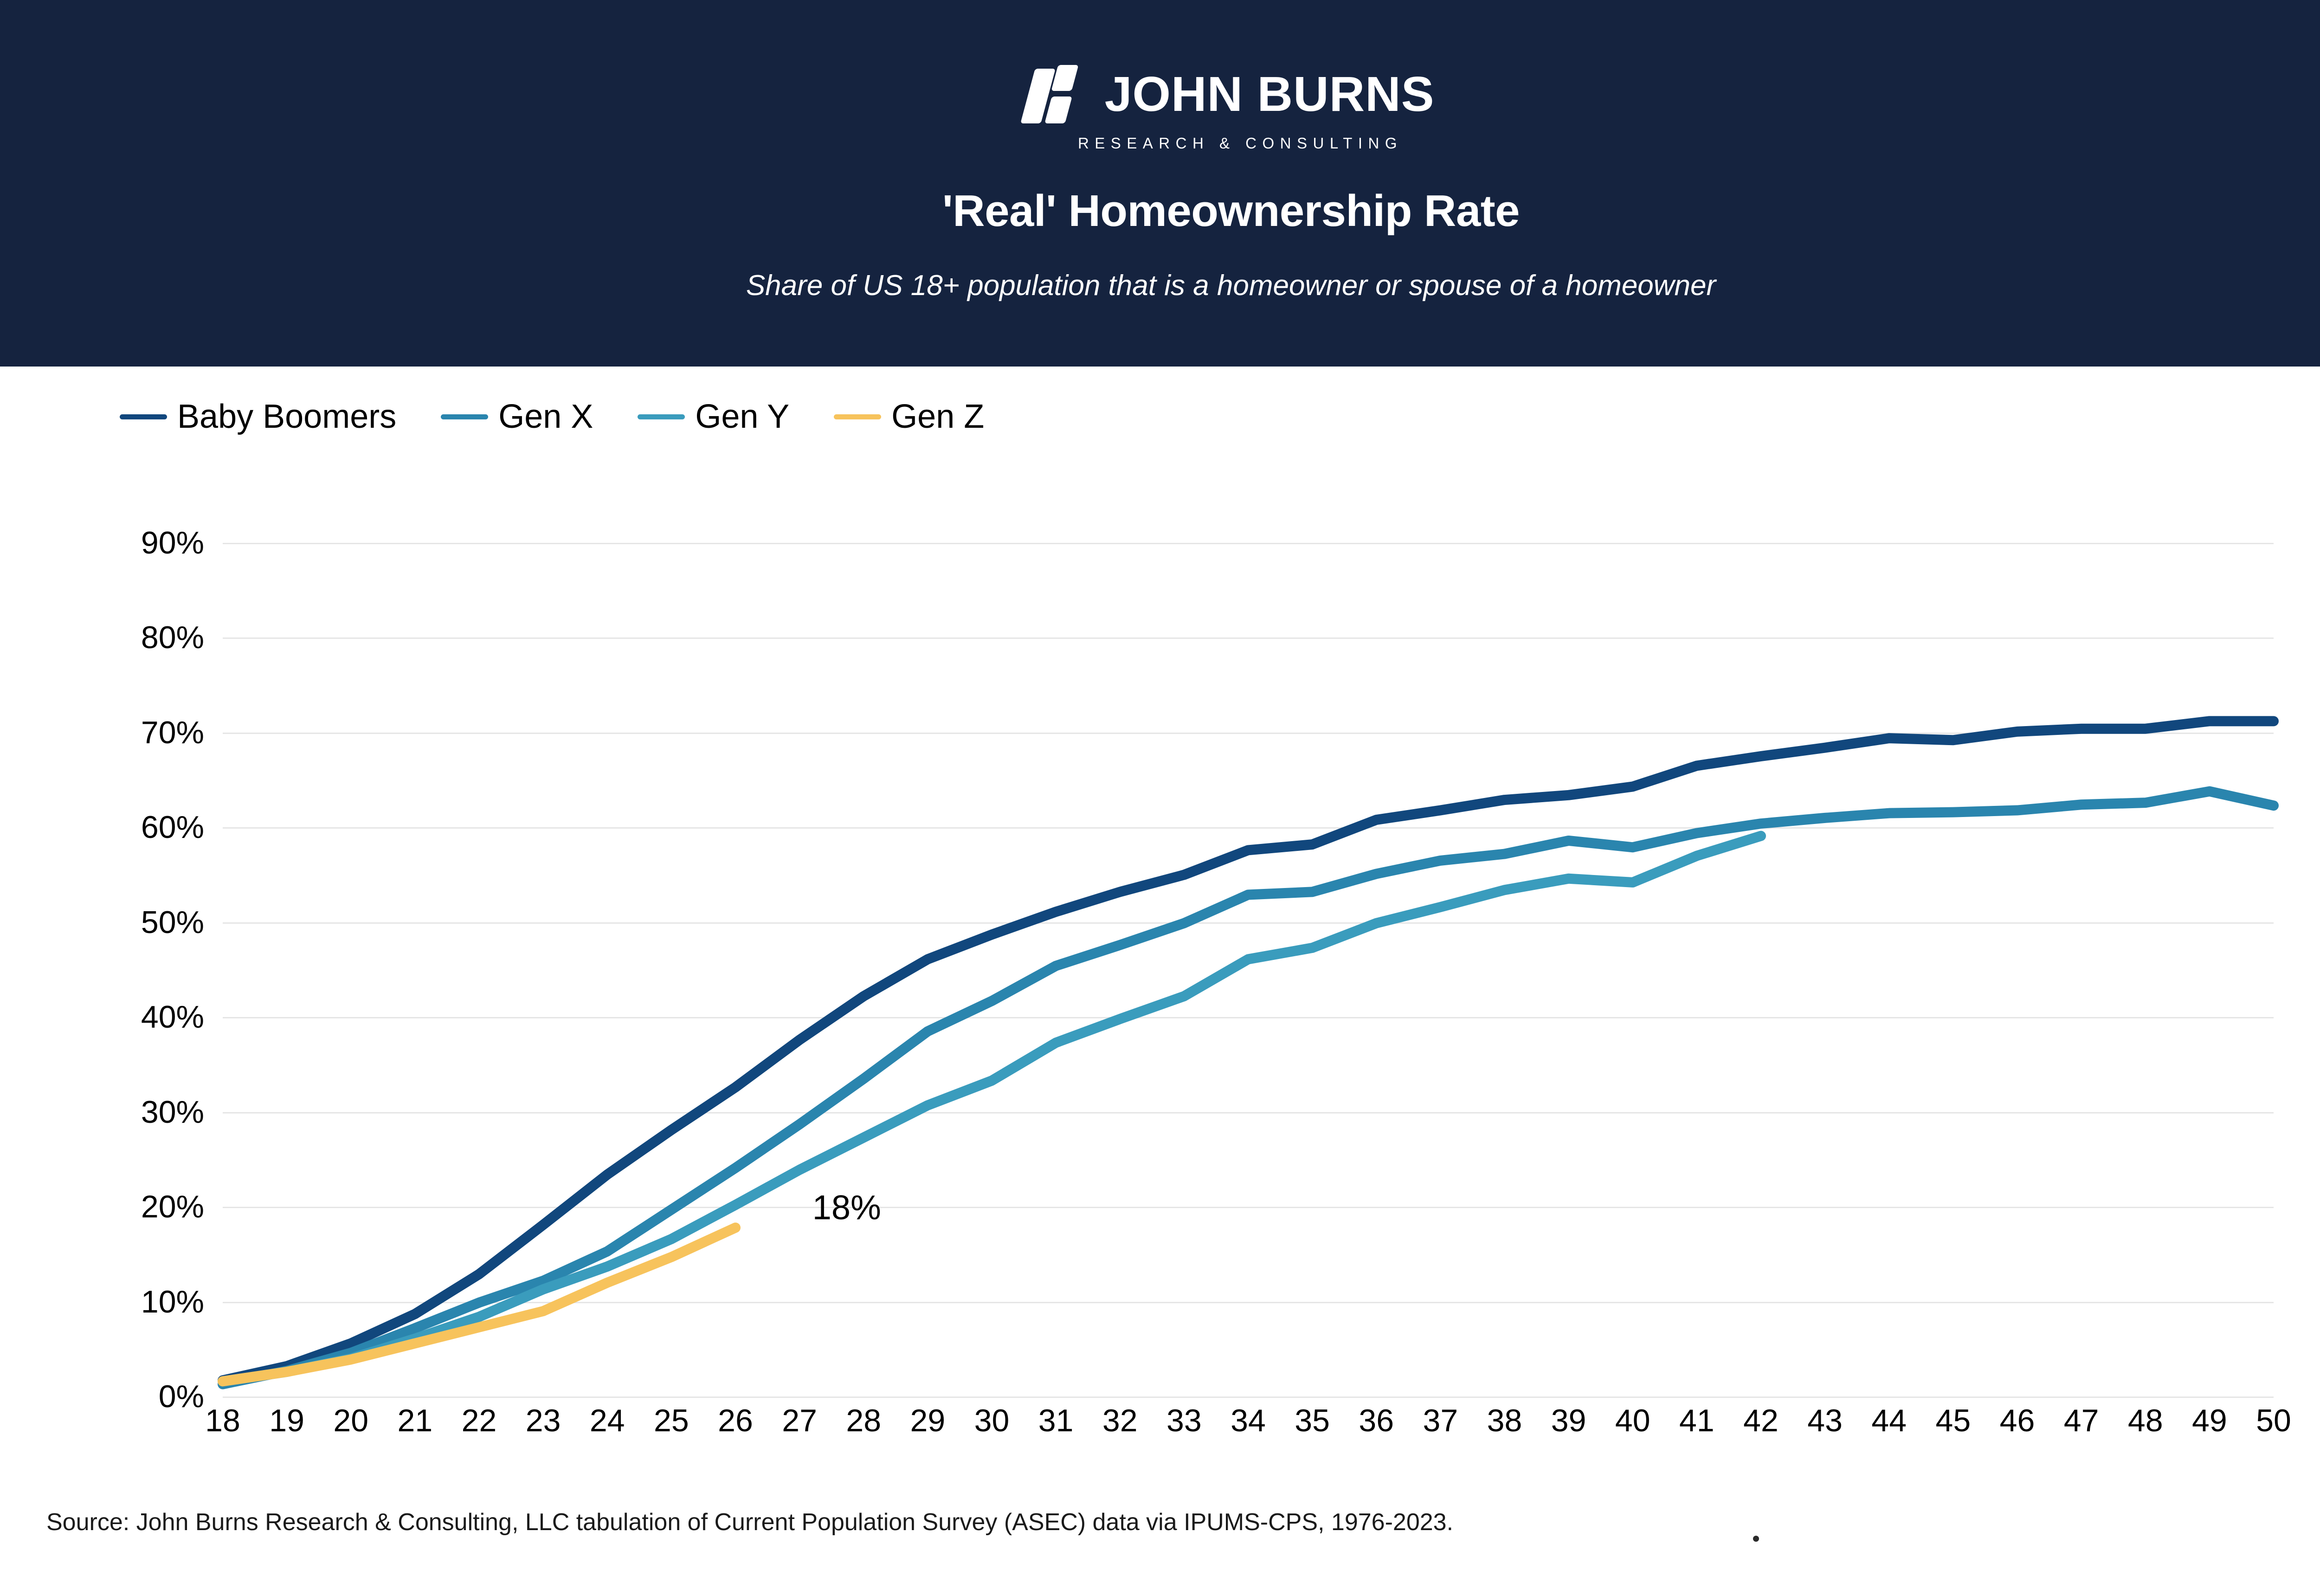 This screenshot has width=2320, height=1596. I want to click on y-axis-tick-label: 40%, so click(173, 1017).